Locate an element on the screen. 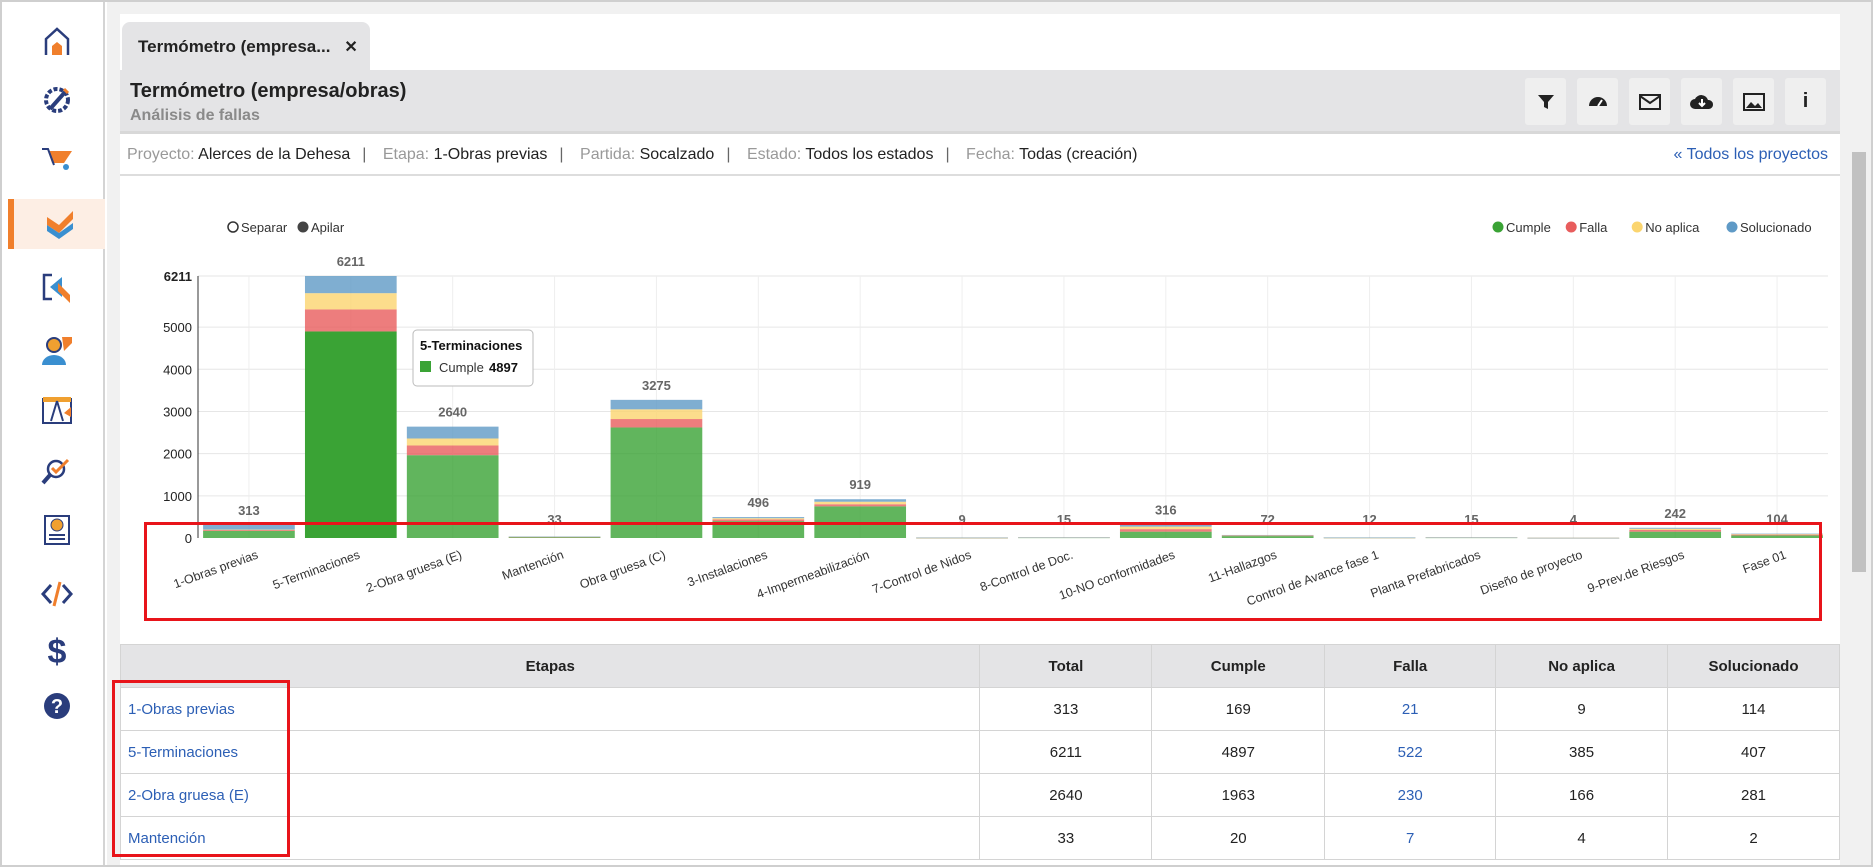 This screenshot has width=1873, height=867. apilar-radio is located at coordinates (303, 227).